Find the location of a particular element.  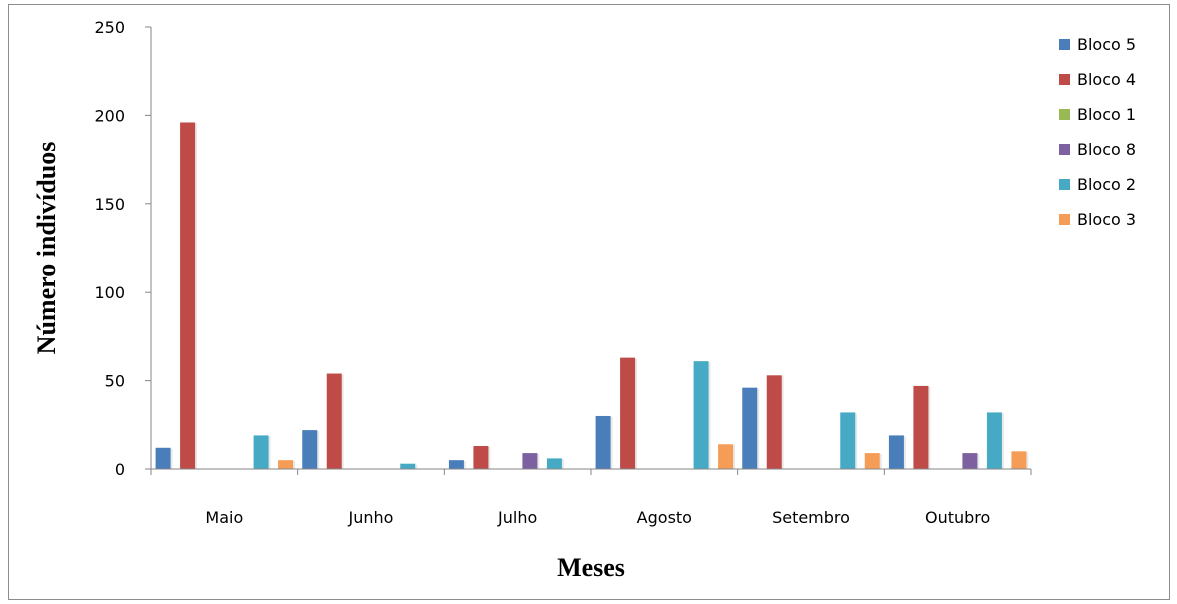

x-tick-label: Julho is located at coordinates (517, 517).